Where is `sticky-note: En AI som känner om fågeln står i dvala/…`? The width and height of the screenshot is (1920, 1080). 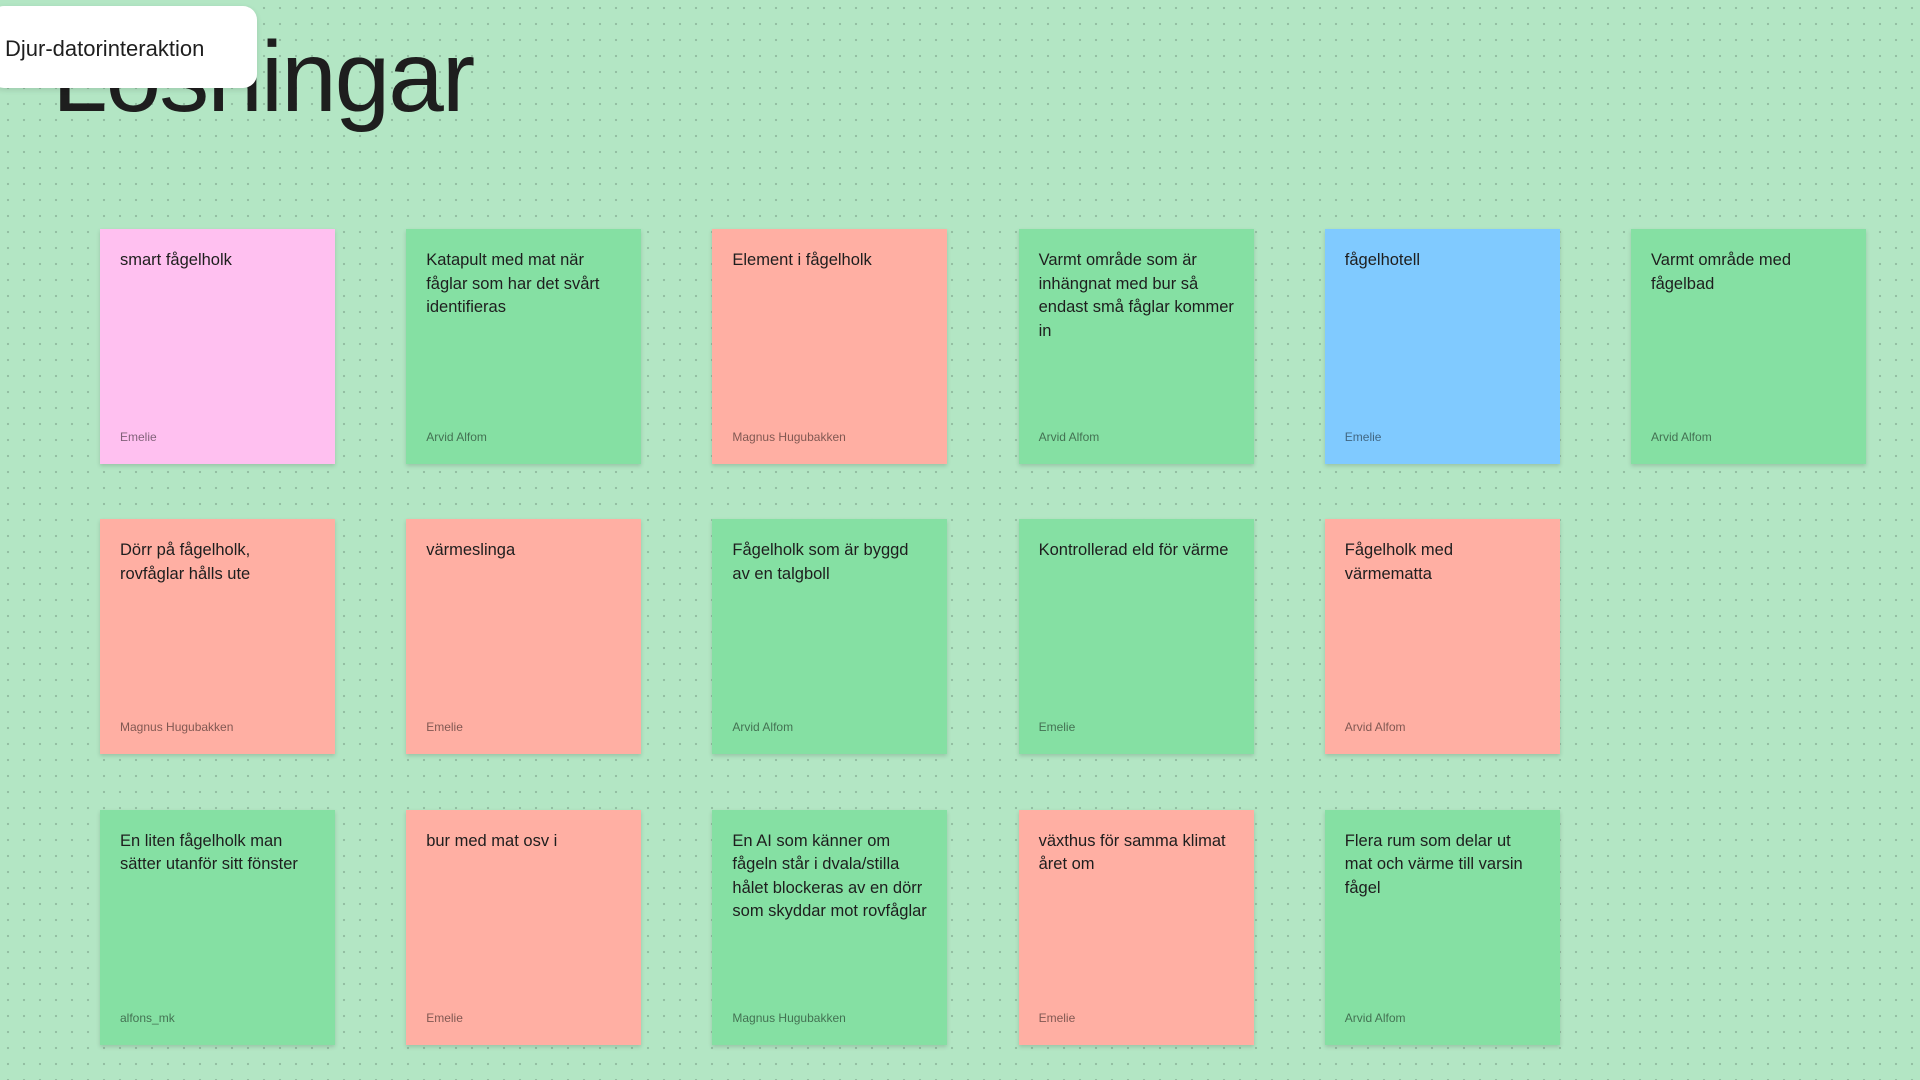
sticky-note: En AI som känner om fågeln står i dvala/… is located at coordinates (830, 927).